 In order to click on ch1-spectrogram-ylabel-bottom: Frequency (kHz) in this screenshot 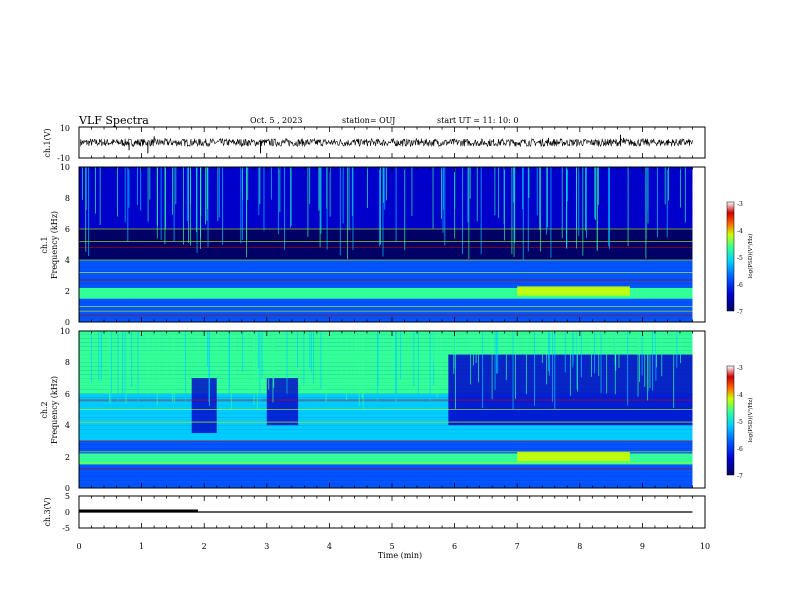, I will do `click(54, 245)`.